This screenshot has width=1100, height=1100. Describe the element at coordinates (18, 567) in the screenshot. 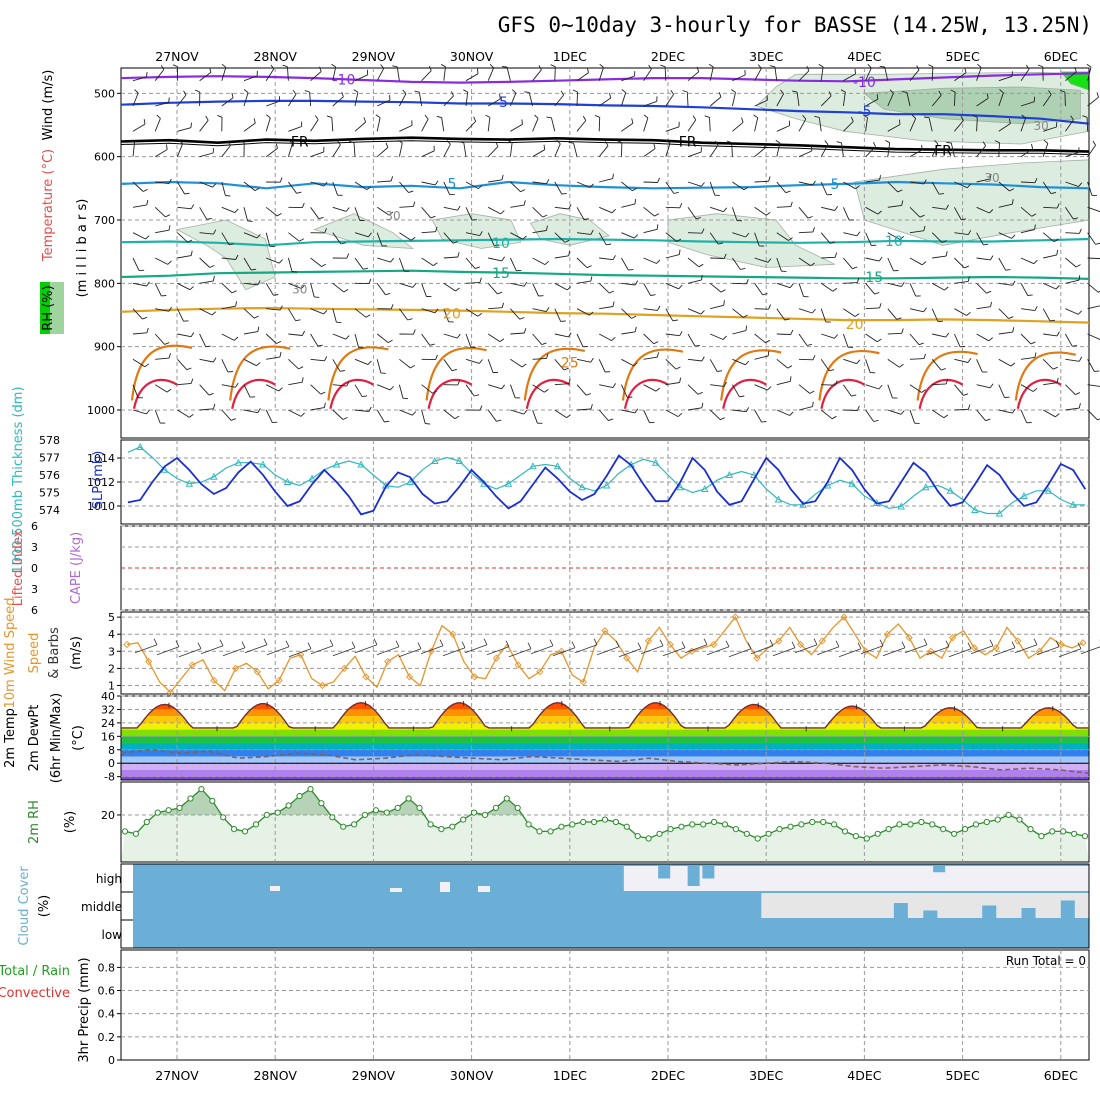

I see `lifted-index-axis-label: Lifted Index` at that location.